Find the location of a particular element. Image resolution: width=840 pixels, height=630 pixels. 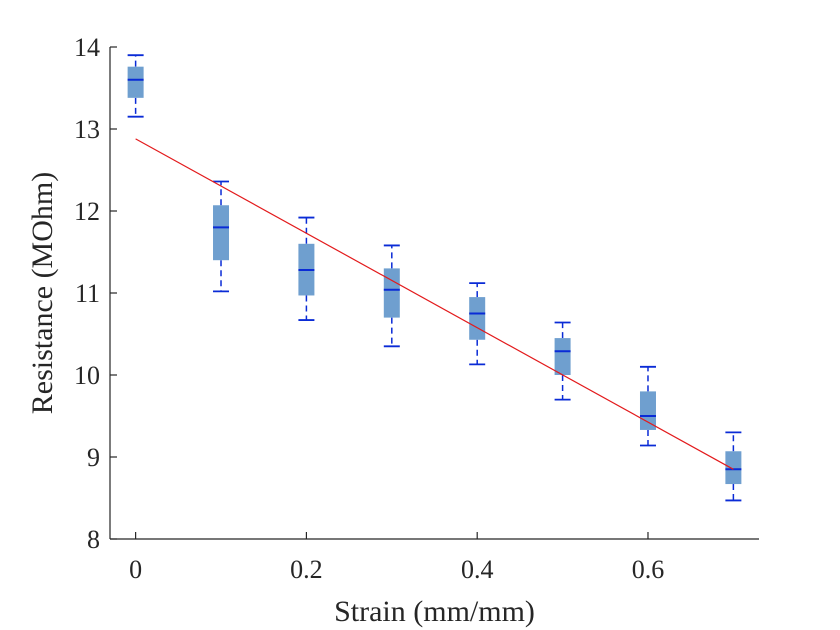

y-tick-label: 10 is located at coordinates (87, 375).